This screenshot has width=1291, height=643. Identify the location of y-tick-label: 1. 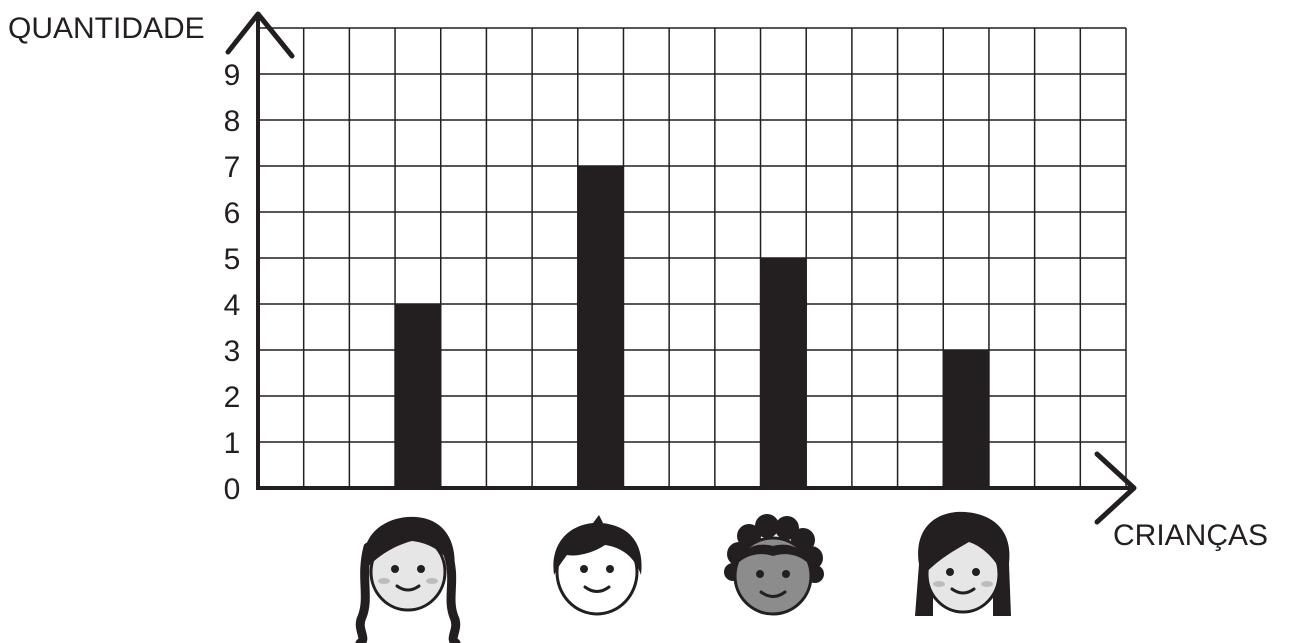
(232, 443).